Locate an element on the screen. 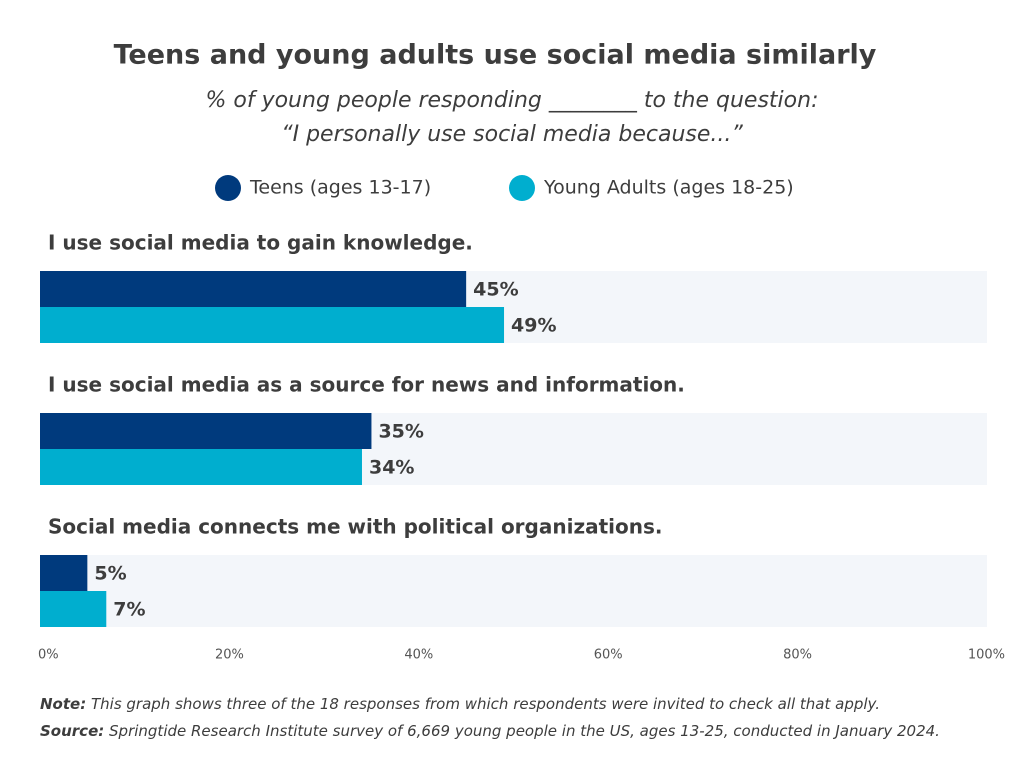  legend-label: Young Adults (ages 18-25) is located at coordinates (668, 188).